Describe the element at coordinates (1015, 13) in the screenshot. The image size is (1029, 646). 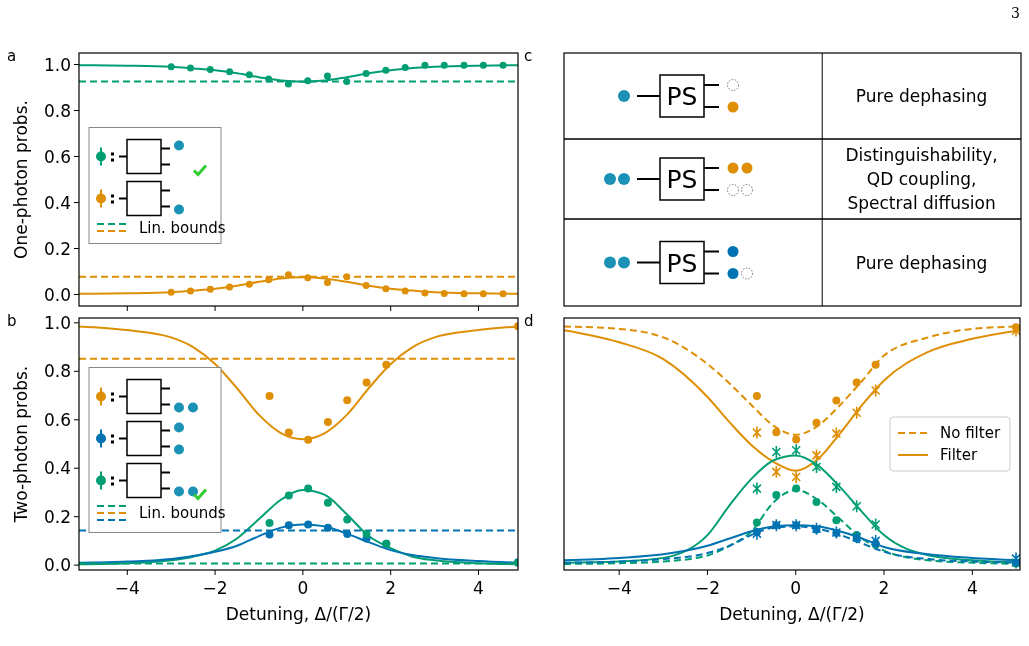
I see `text: 3` at that location.